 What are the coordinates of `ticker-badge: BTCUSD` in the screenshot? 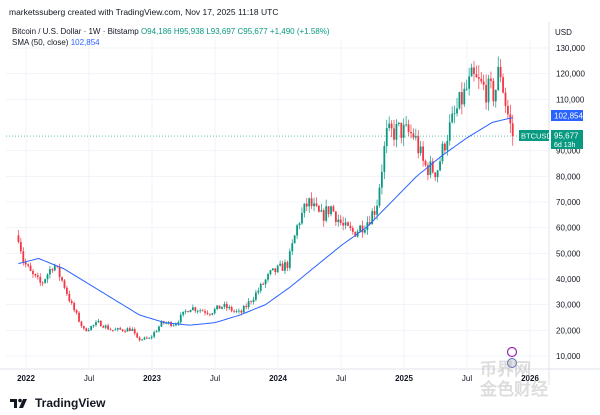 It's located at (536, 136).